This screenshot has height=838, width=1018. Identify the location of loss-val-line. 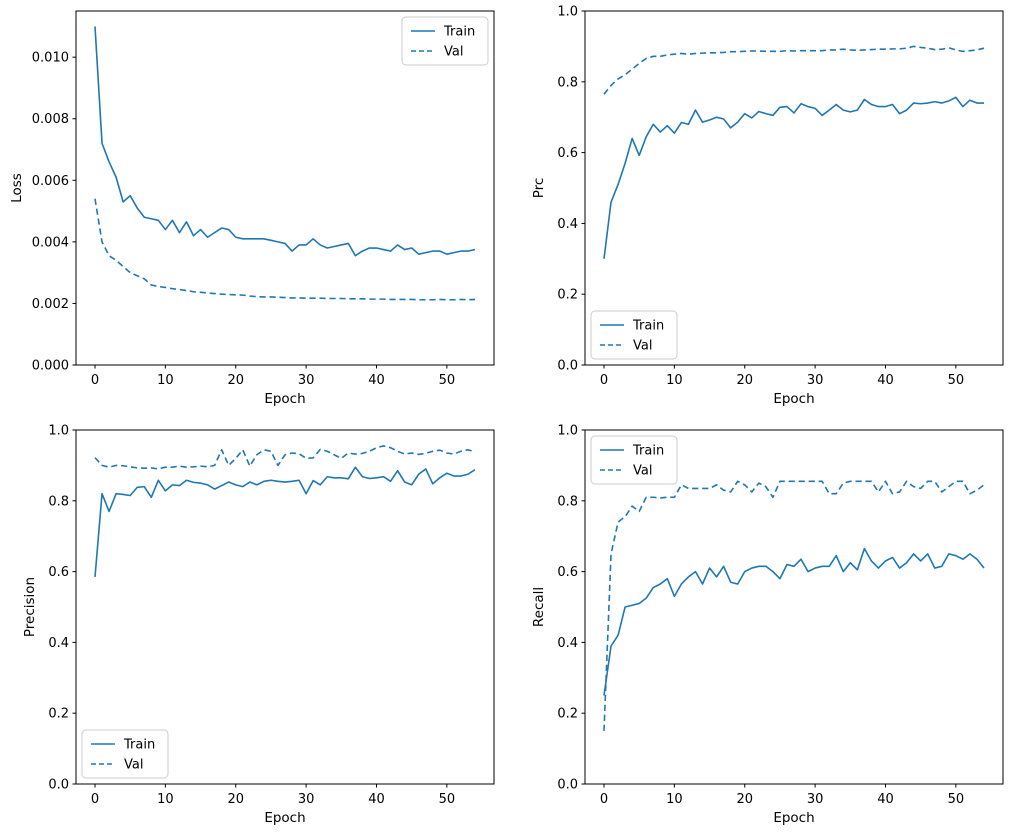
(285, 249).